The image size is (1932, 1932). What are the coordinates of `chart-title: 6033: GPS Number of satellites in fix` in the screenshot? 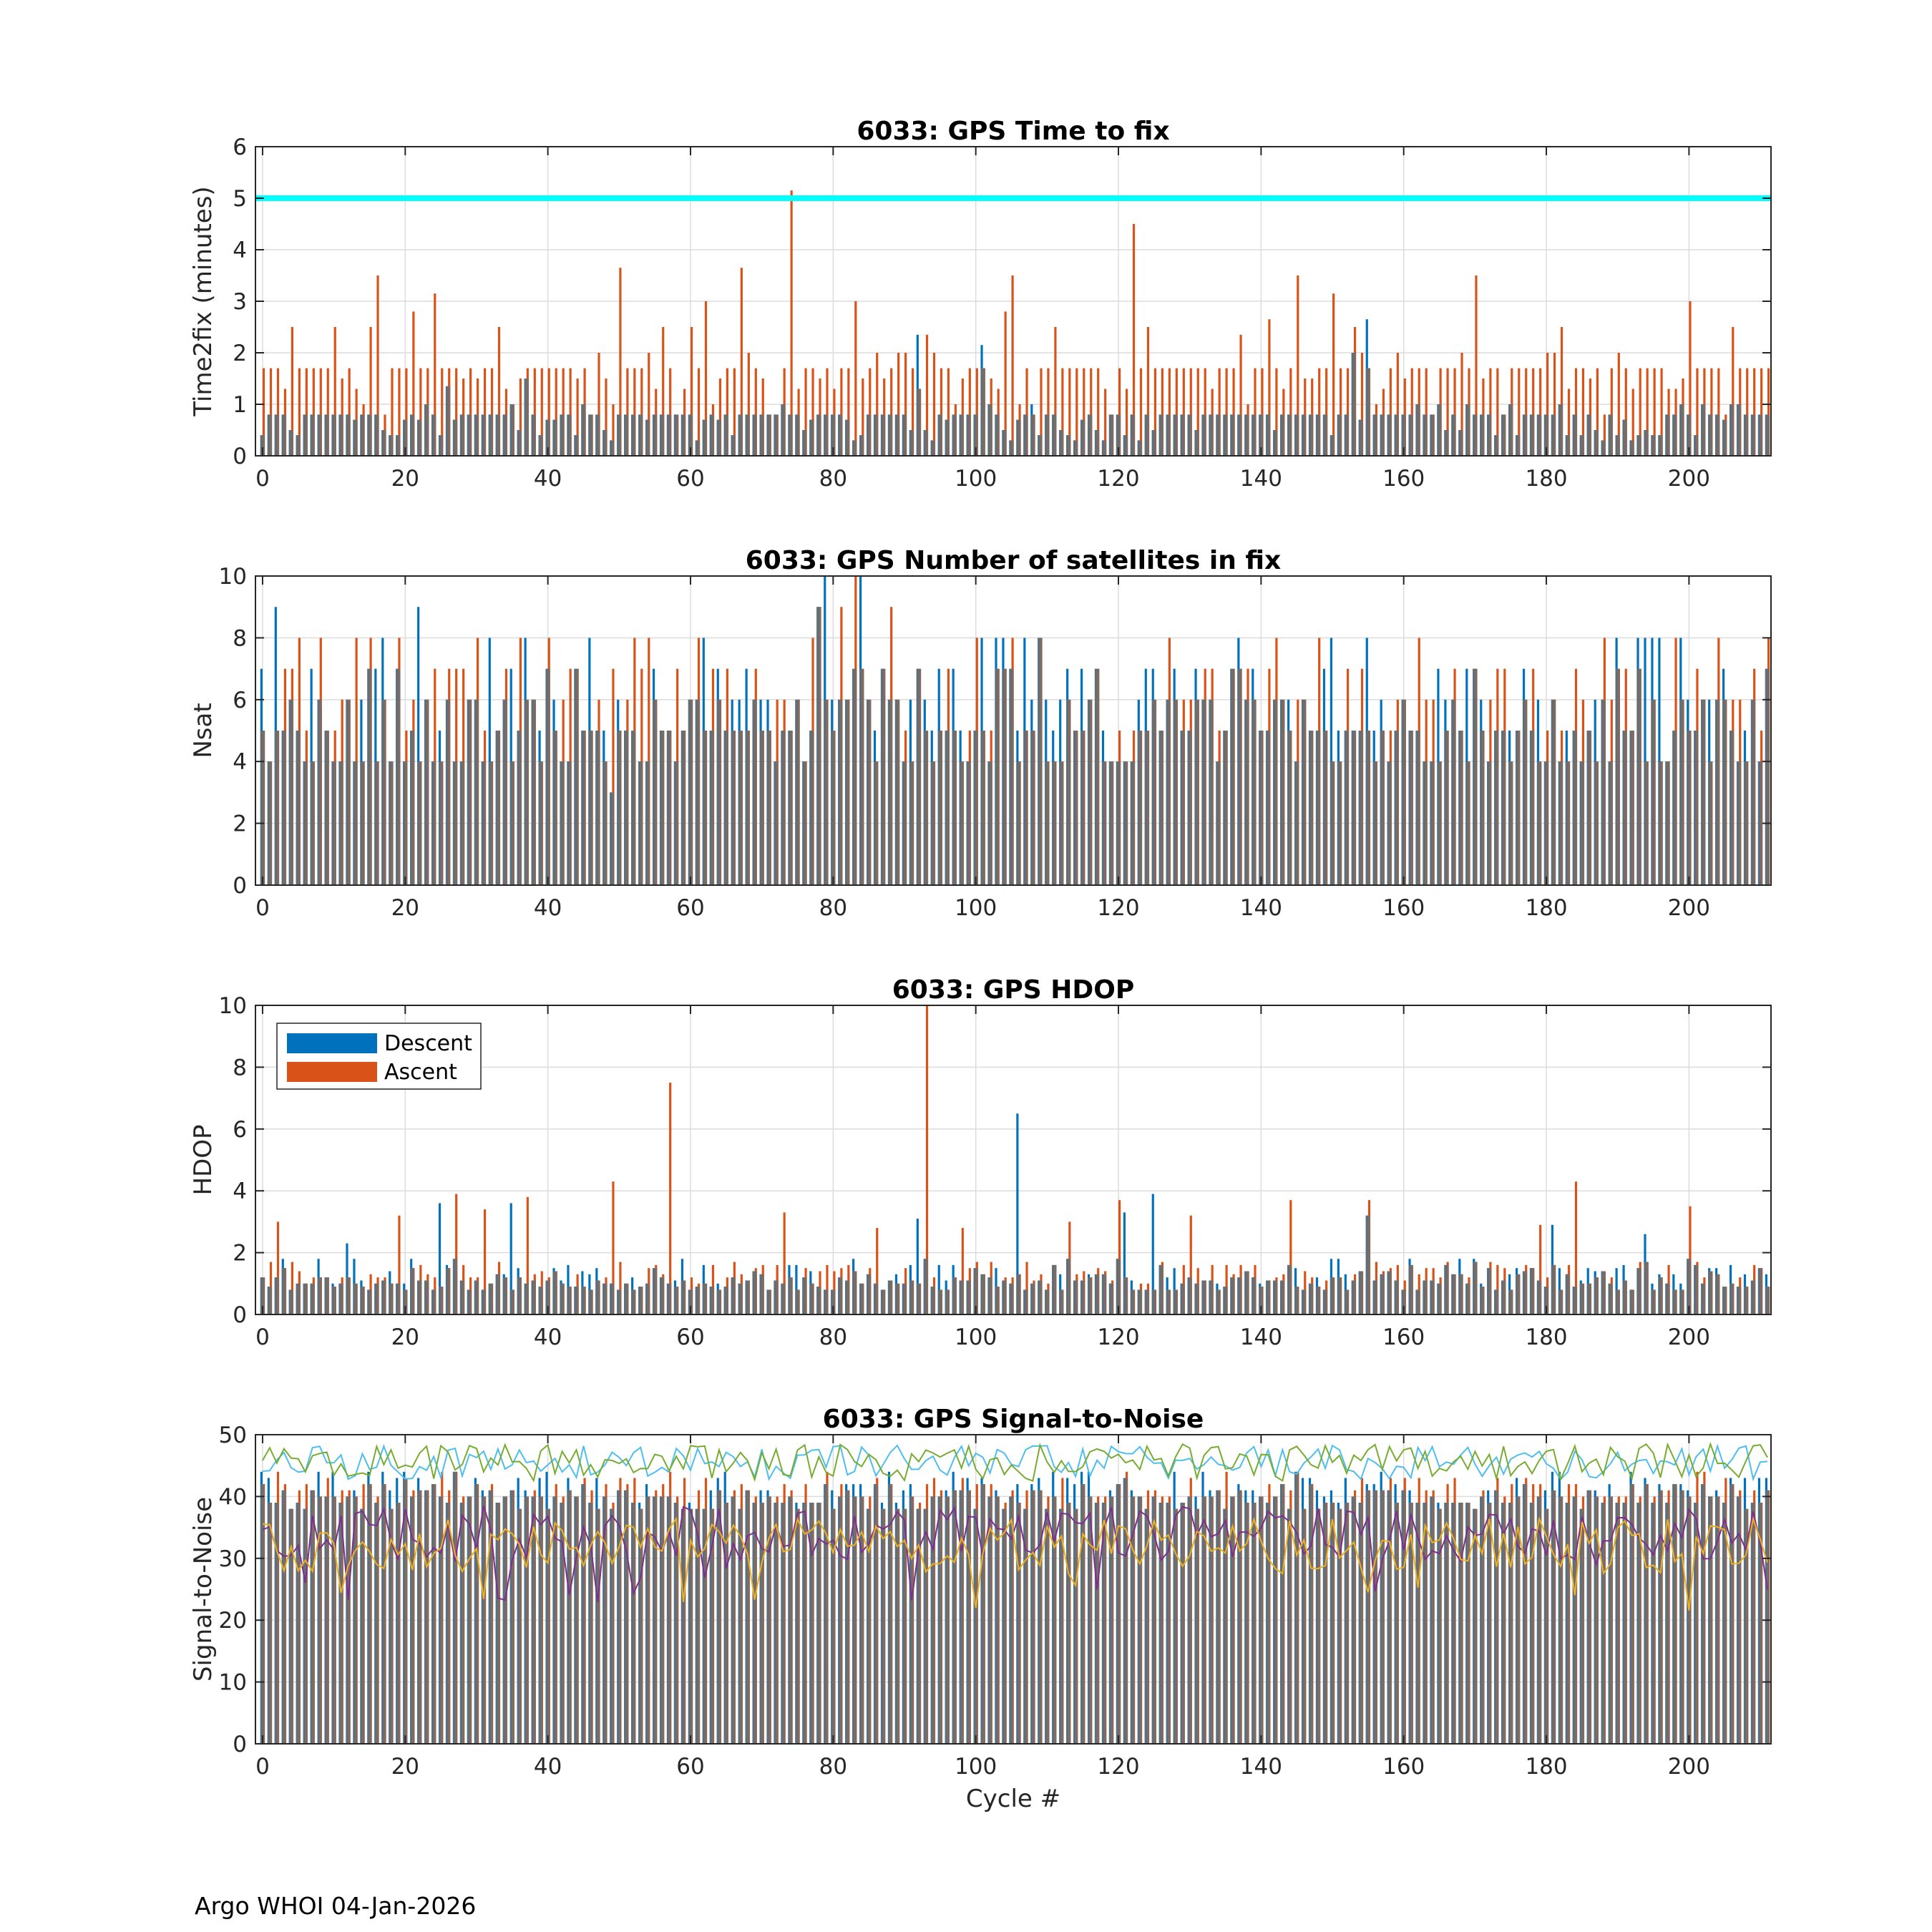 It's located at (1014, 560).